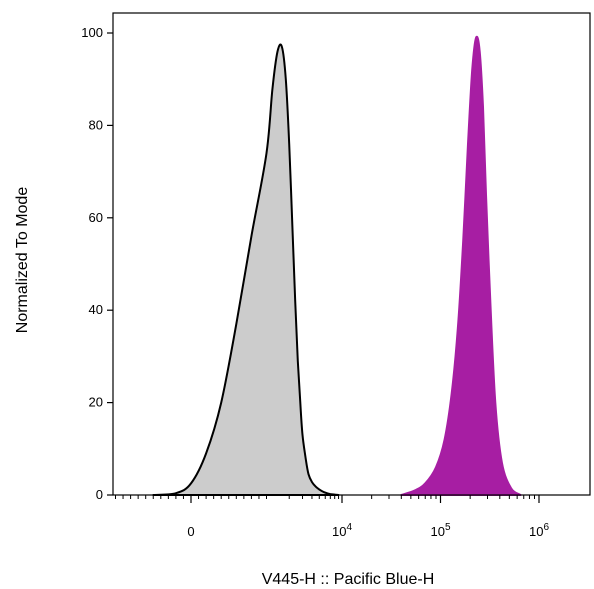 The image size is (594, 589). I want to click on y-tick-label: 100, so click(92, 32).